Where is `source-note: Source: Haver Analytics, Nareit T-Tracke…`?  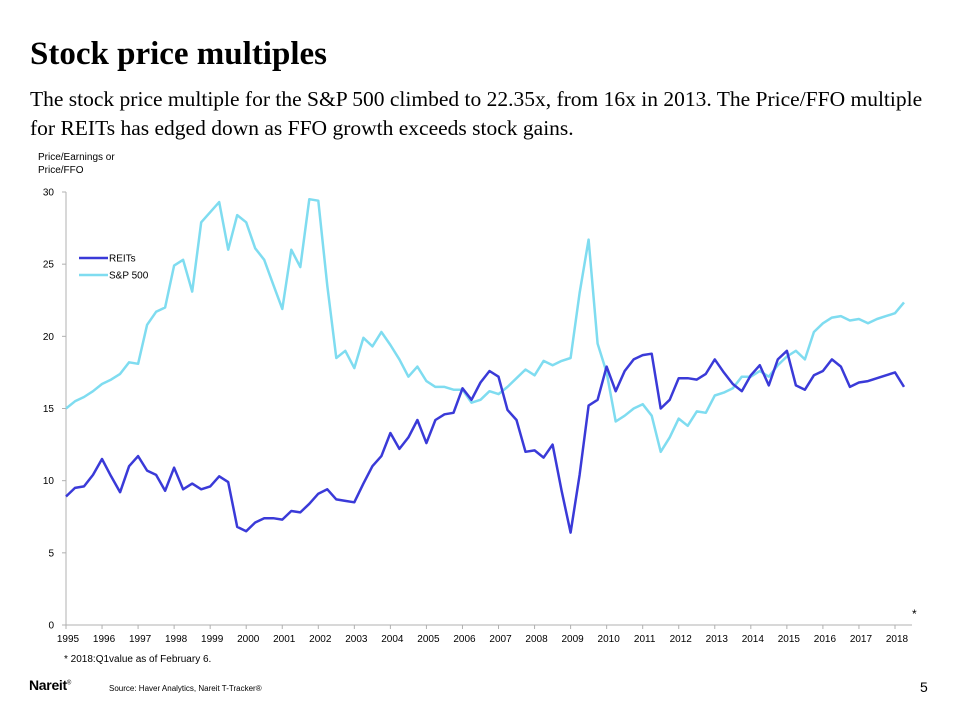 source-note: Source: Haver Analytics, Nareit T-Tracke… is located at coordinates (185, 688).